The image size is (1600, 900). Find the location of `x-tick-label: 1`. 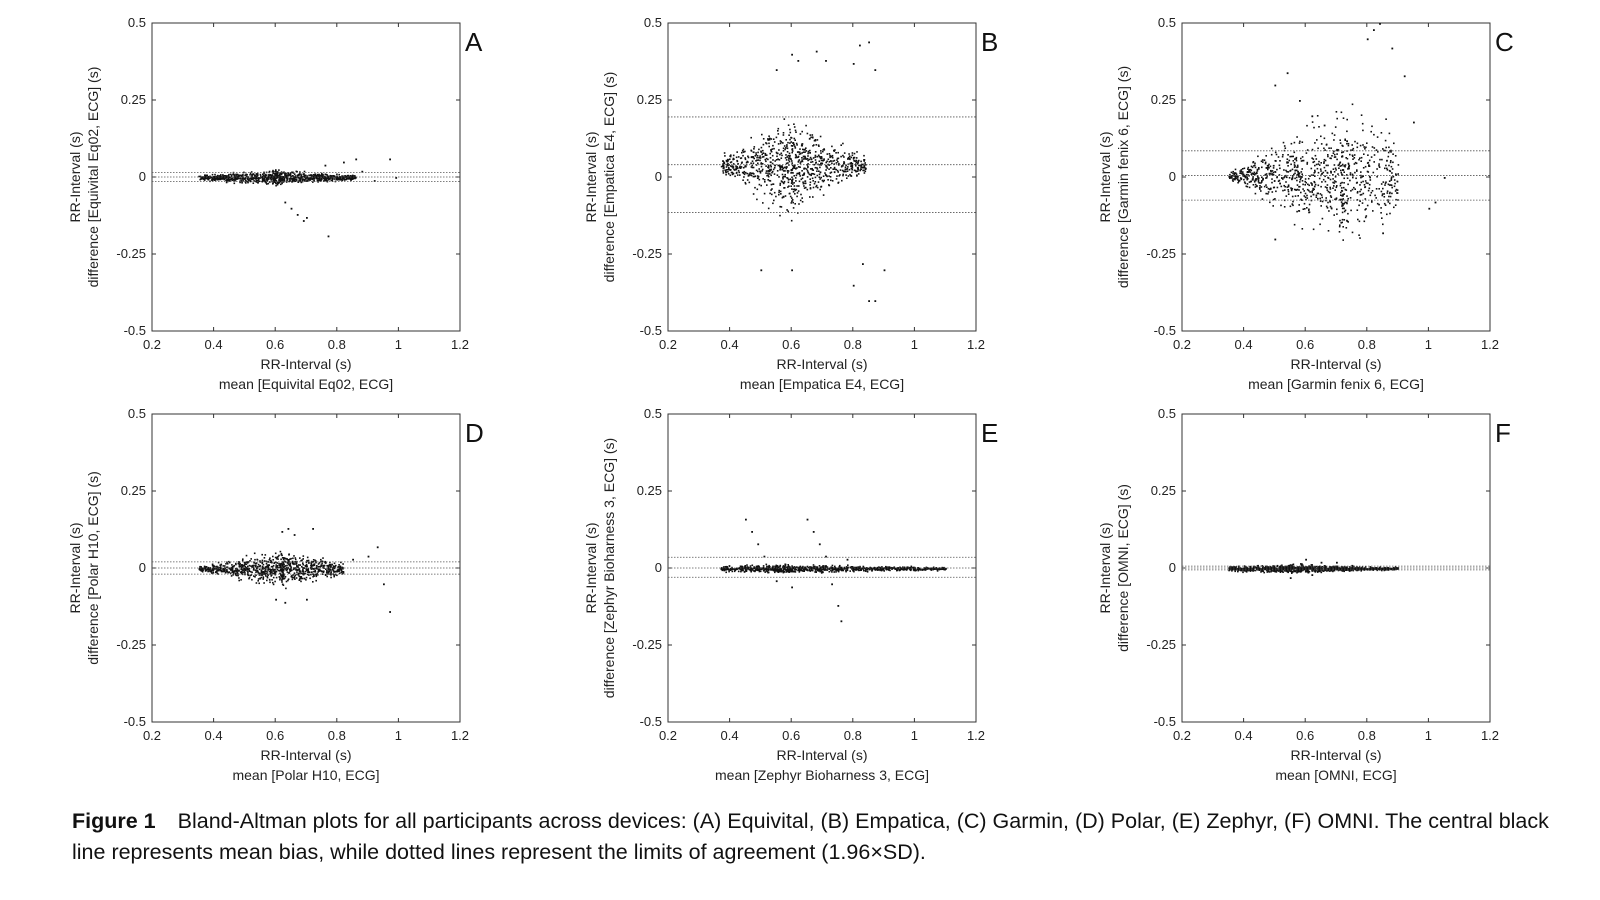

x-tick-label: 1 is located at coordinates (1428, 344).